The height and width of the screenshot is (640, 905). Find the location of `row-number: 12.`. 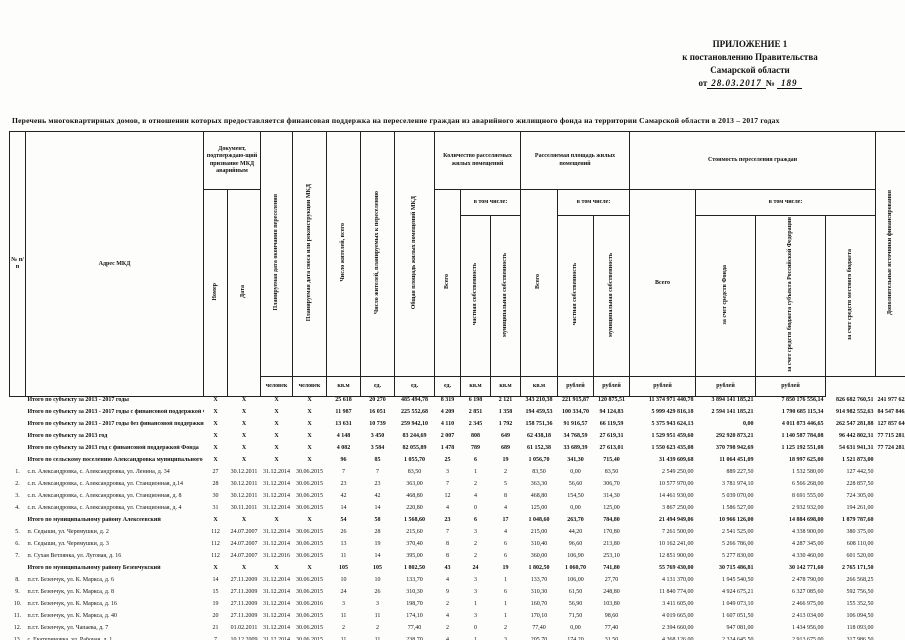

row-number: 12. is located at coordinates (17, 627).